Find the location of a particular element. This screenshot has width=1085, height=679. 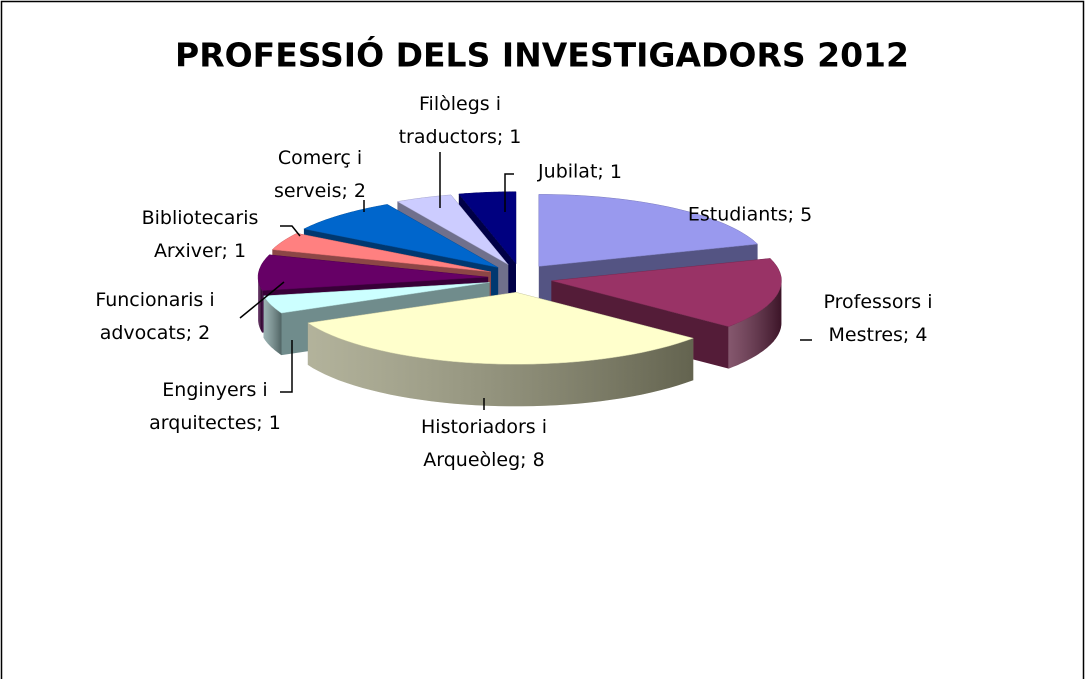

data-label: Estudiants; 5 is located at coordinates (750, 215).